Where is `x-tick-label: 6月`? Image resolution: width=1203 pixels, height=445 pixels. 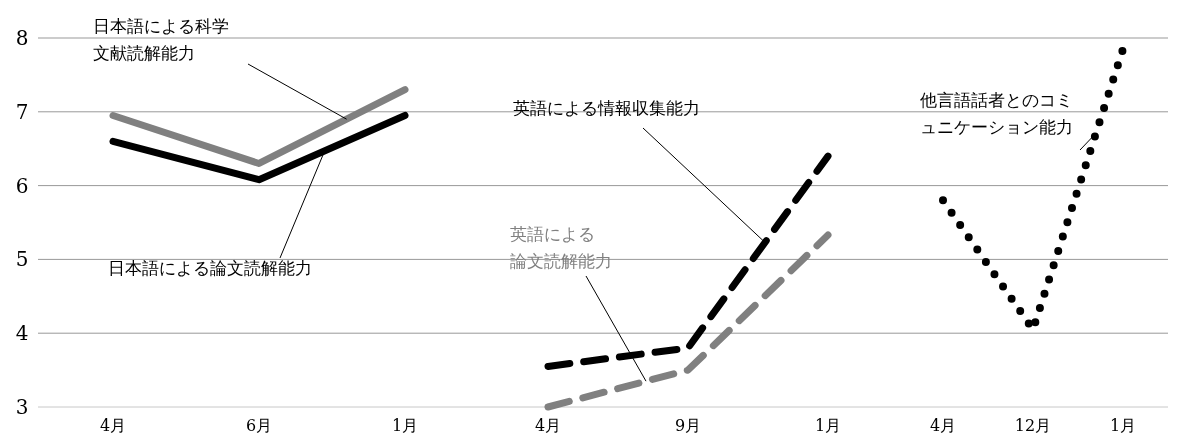 x-tick-label: 6月 is located at coordinates (259, 425).